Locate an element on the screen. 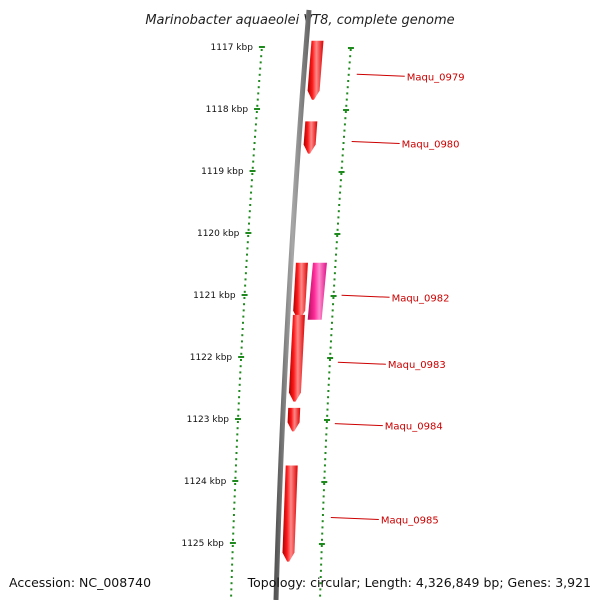 The width and height of the screenshot is (600, 600). scale-tick-label: 1125 kbp is located at coordinates (202, 544).